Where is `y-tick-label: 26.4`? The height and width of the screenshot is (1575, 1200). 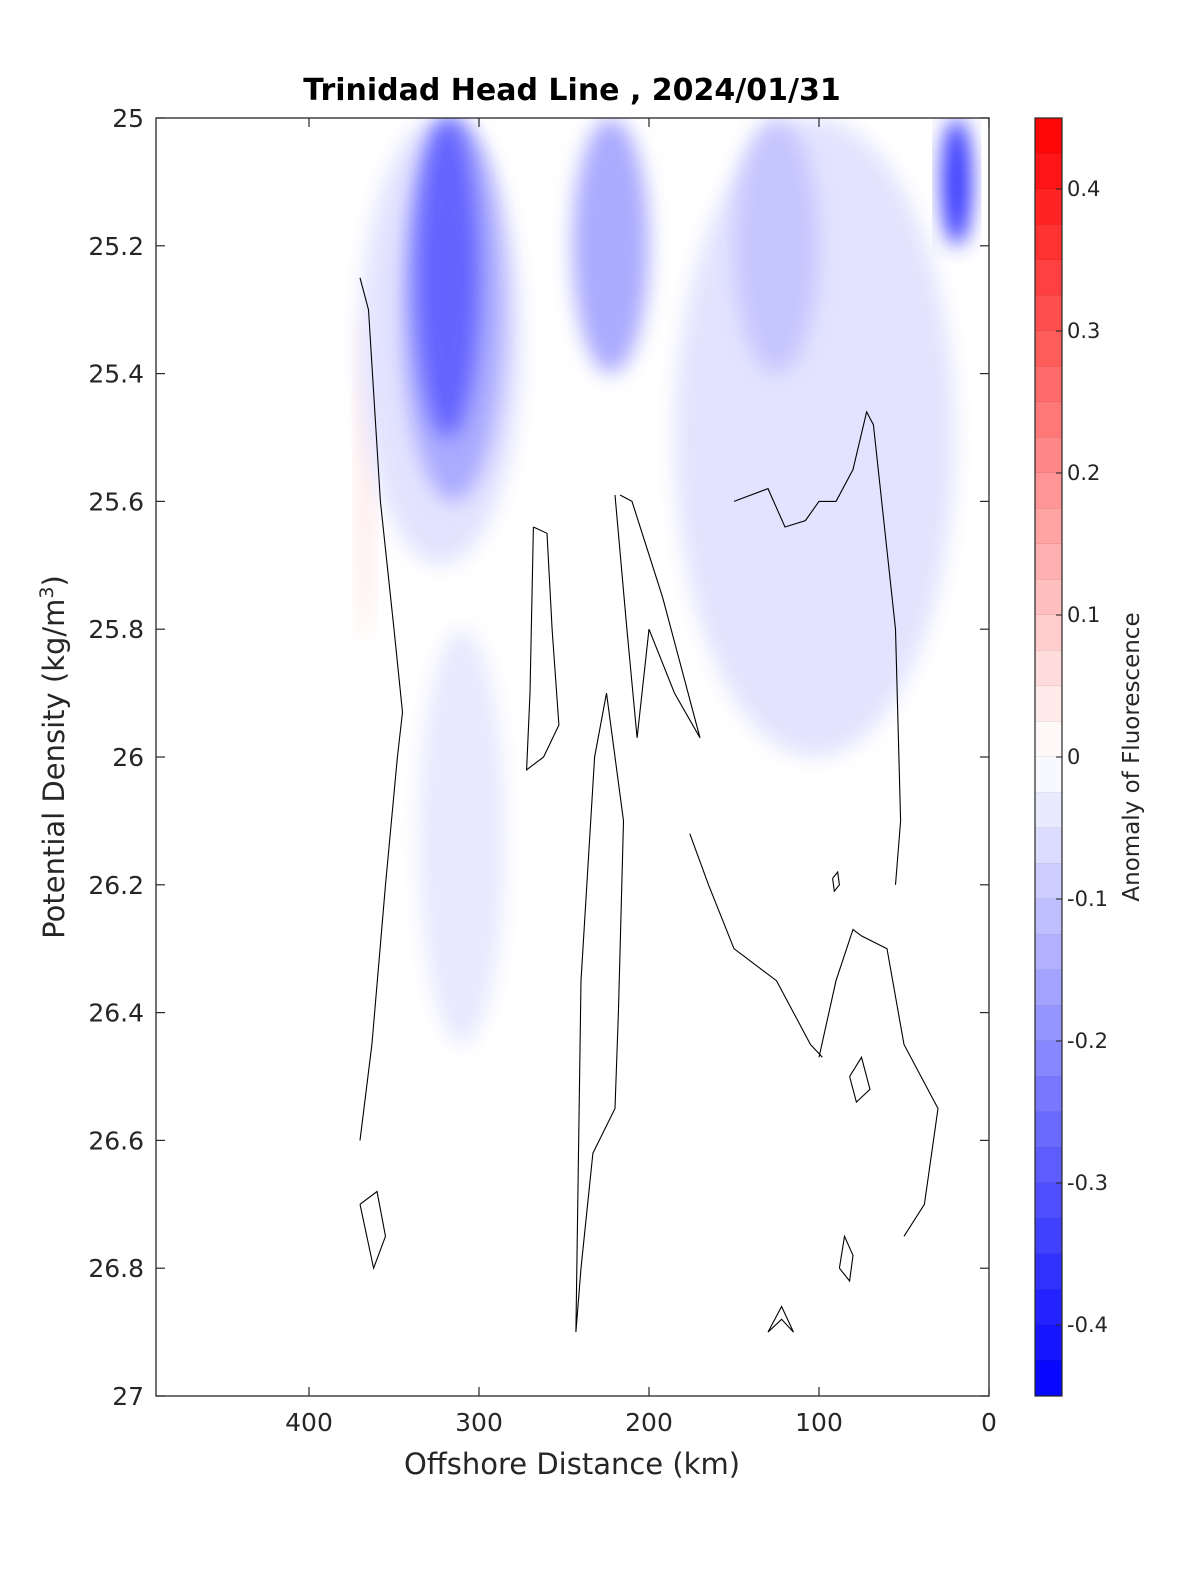 y-tick-label: 26.4 is located at coordinates (116, 1013).